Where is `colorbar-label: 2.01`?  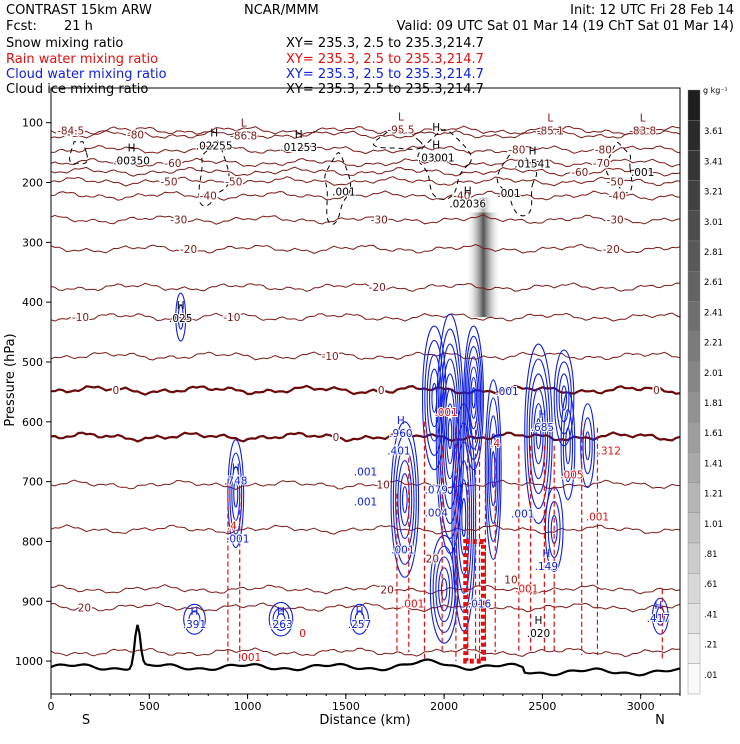
colorbar-label: 2.01 is located at coordinates (713, 374).